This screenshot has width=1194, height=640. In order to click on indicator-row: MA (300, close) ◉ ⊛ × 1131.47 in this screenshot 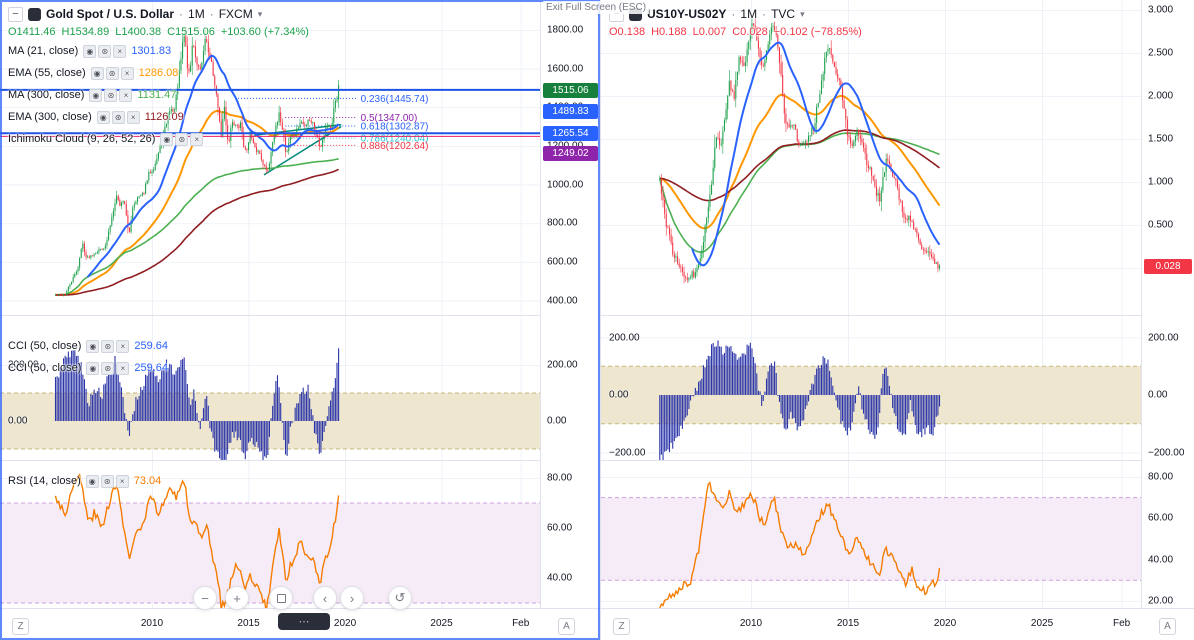, I will do `click(158, 95)`.